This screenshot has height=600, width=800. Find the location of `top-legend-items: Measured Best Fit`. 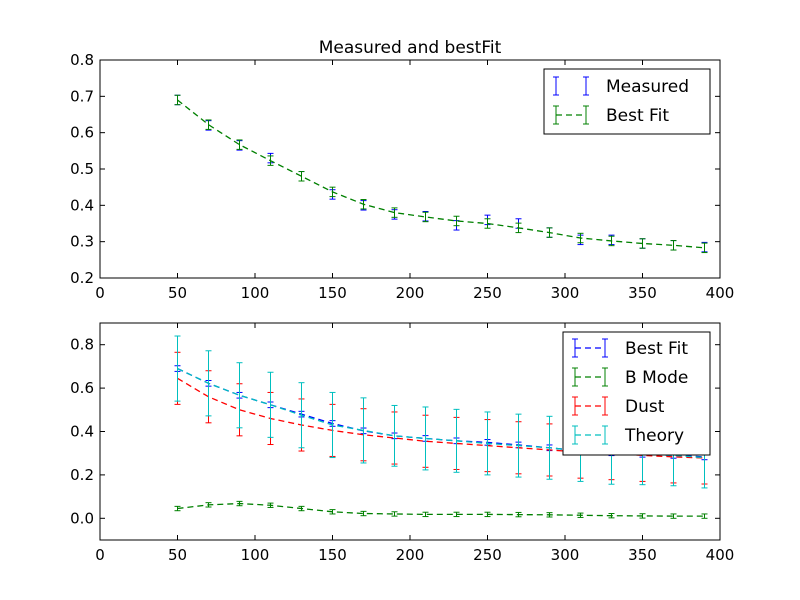

top-legend-items: Measured Best Fit is located at coordinates (621, 101).